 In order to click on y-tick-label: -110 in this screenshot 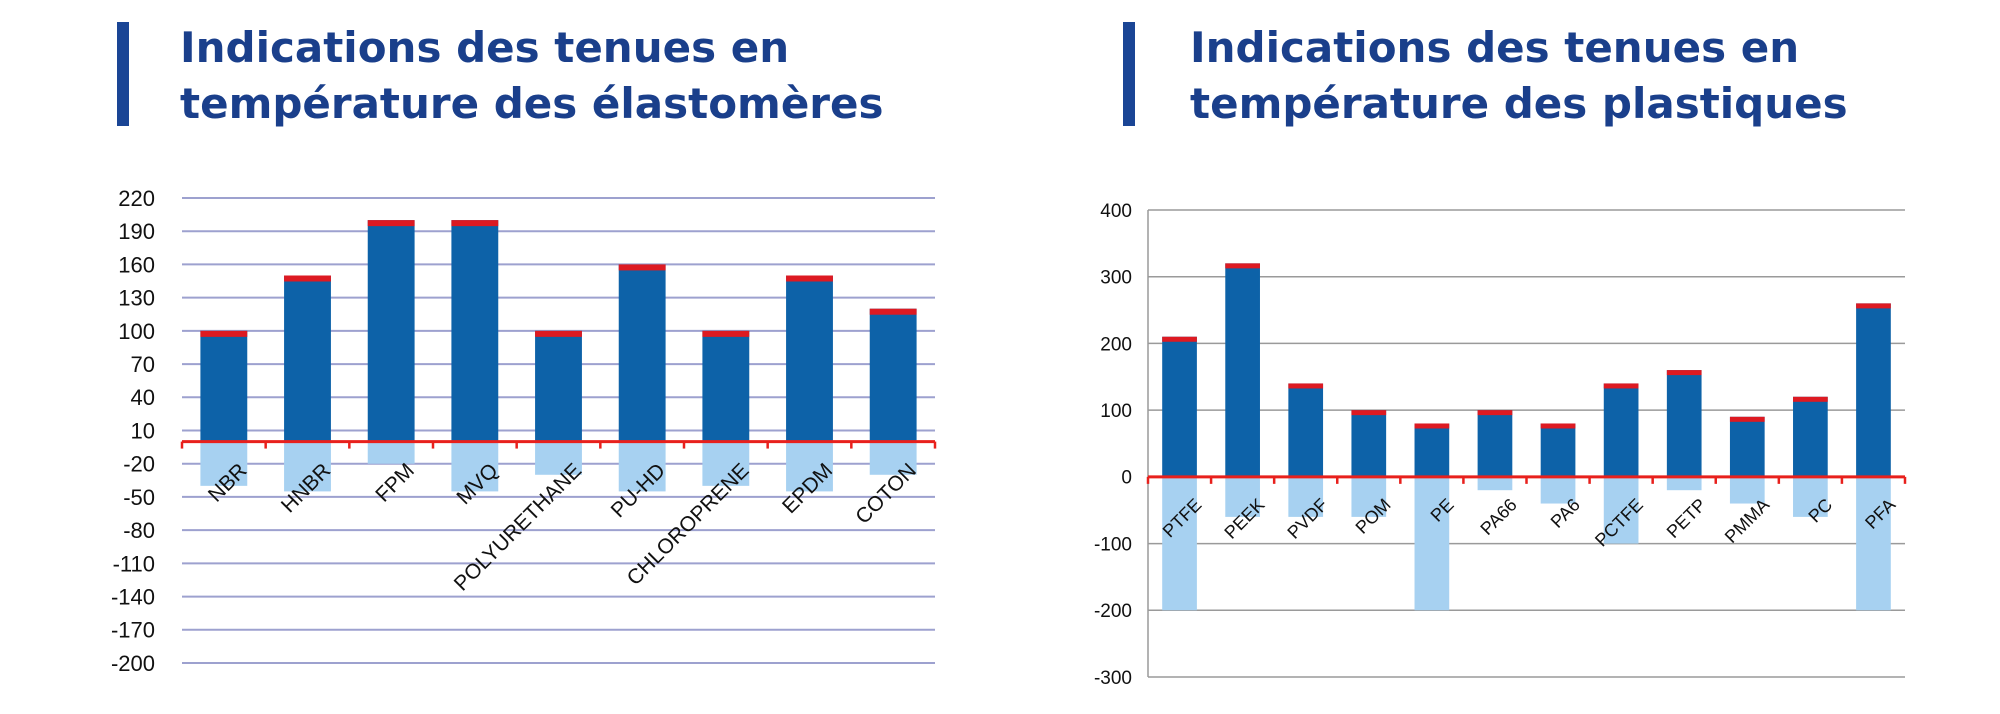, I will do `click(134, 563)`.